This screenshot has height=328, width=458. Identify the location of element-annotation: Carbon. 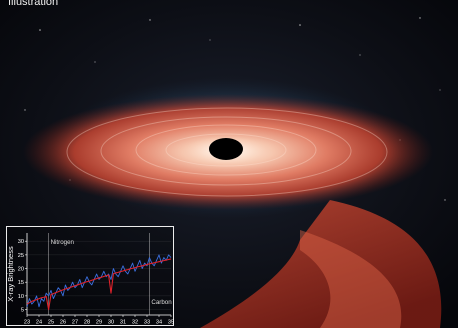
(161, 302).